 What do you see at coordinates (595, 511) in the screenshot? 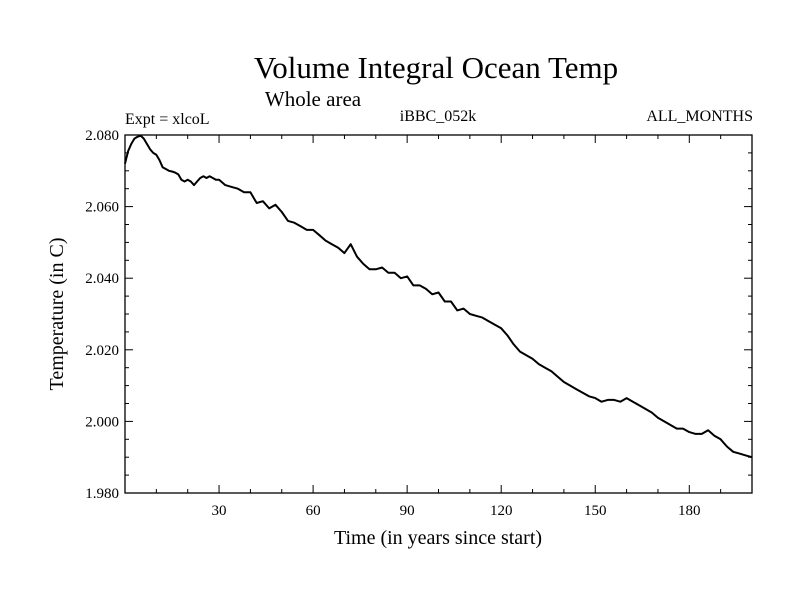
I see `x-tick-label: 150` at bounding box center [595, 511].